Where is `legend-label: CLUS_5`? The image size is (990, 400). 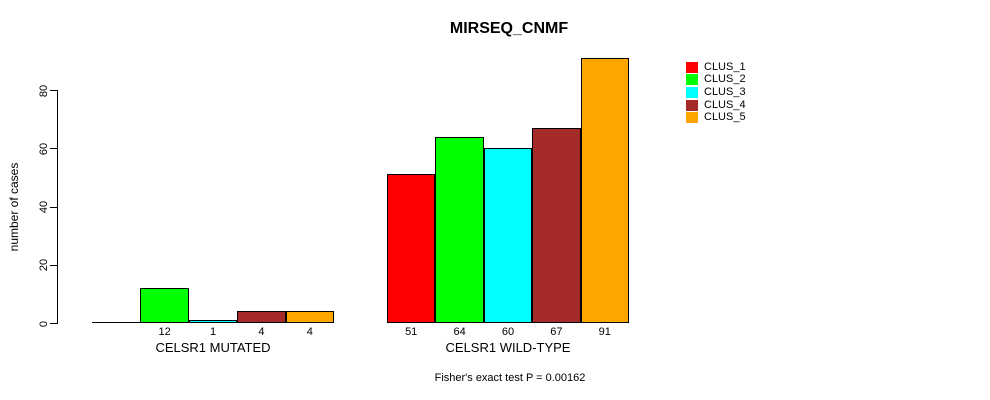 legend-label: CLUS_5 is located at coordinates (725, 117).